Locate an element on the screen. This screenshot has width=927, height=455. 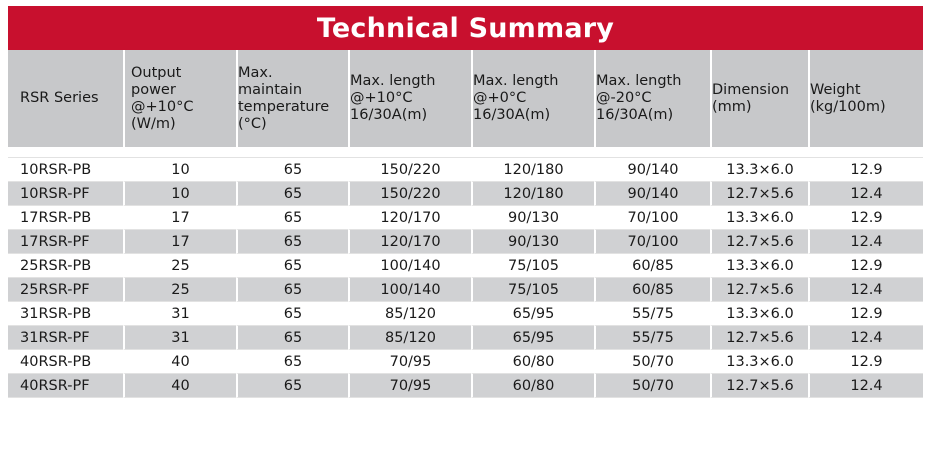
column-header-max-maintain-temperature: Max. maintain temperature (°C) is located at coordinates (292, 98).